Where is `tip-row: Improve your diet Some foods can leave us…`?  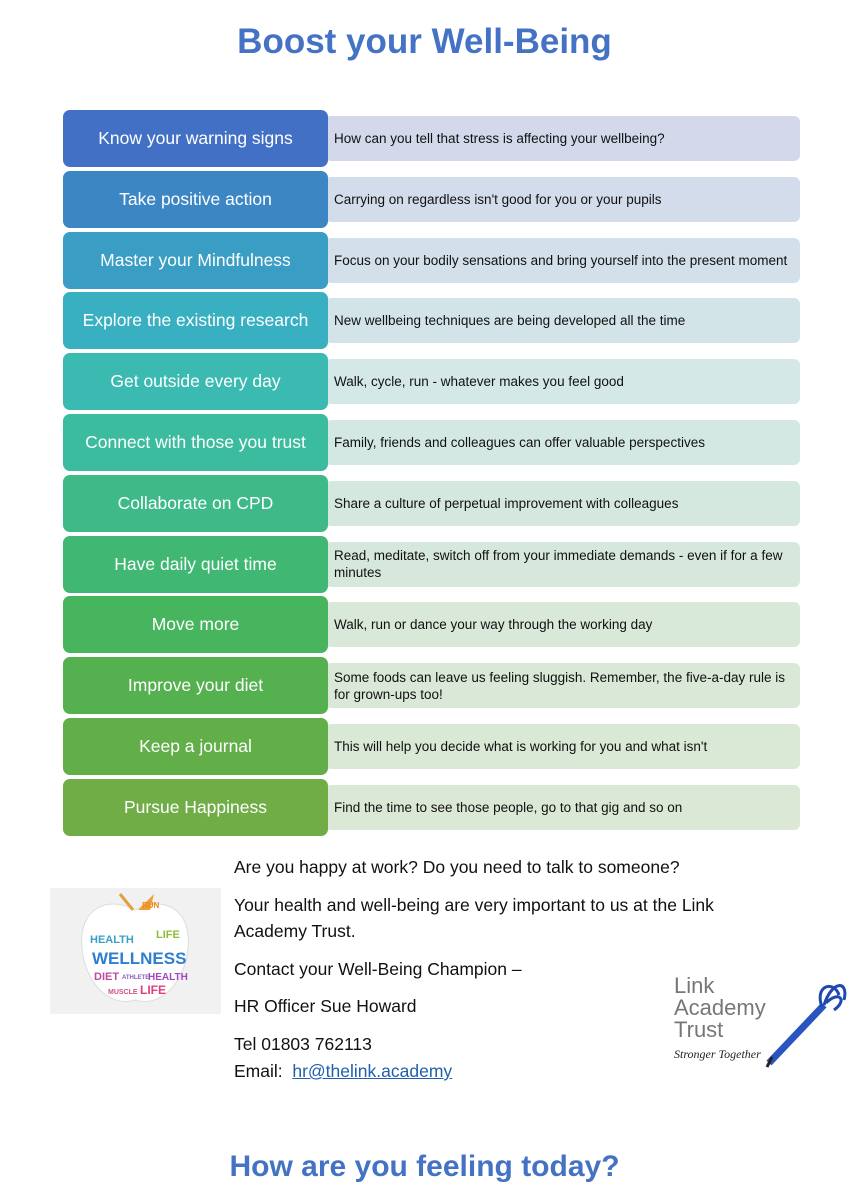
tip-row: Improve your diet Some foods can leave us… is located at coordinates (431, 686).